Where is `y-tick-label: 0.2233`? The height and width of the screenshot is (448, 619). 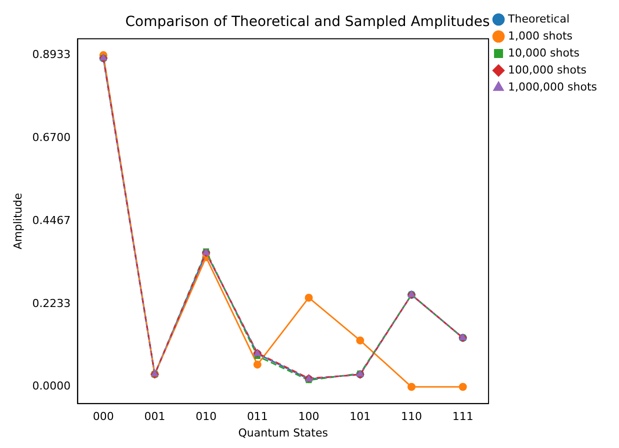
y-tick-label: 0.2233 is located at coordinates (51, 303).